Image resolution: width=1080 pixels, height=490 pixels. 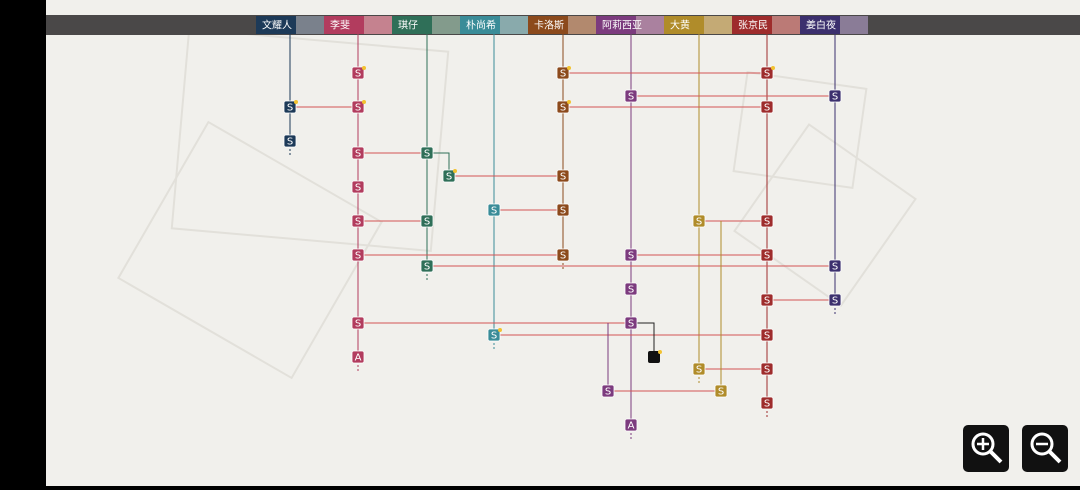 I want to click on character-name: 文耀人, so click(x=277, y=25).